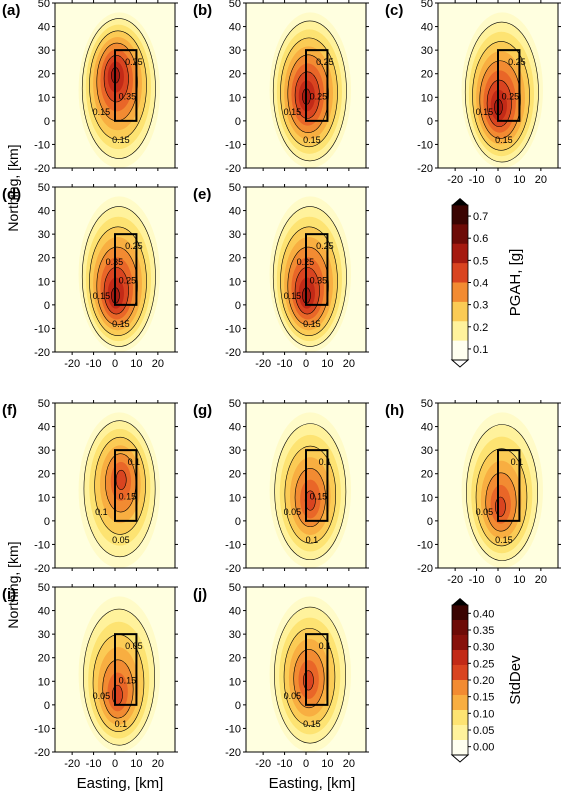 This screenshot has width=567, height=795. I want to click on panel-label: (h), so click(394, 410).